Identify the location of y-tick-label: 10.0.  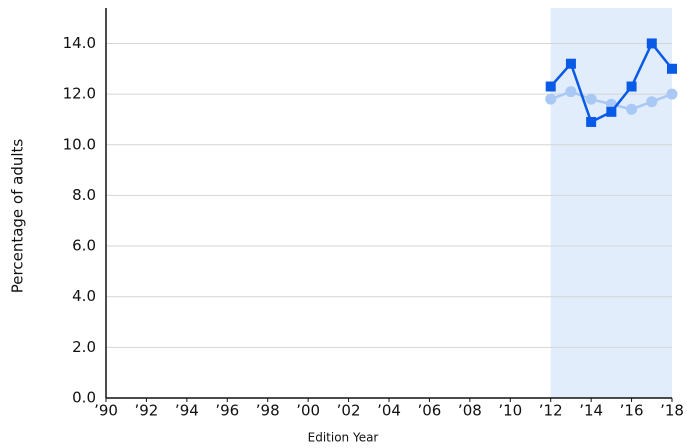
(79, 144).